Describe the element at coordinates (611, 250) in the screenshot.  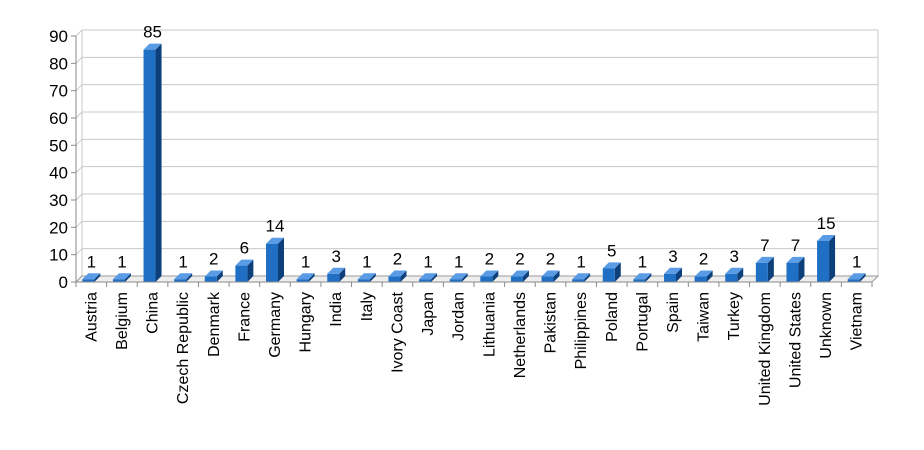
I see `data-label: 5` at that location.